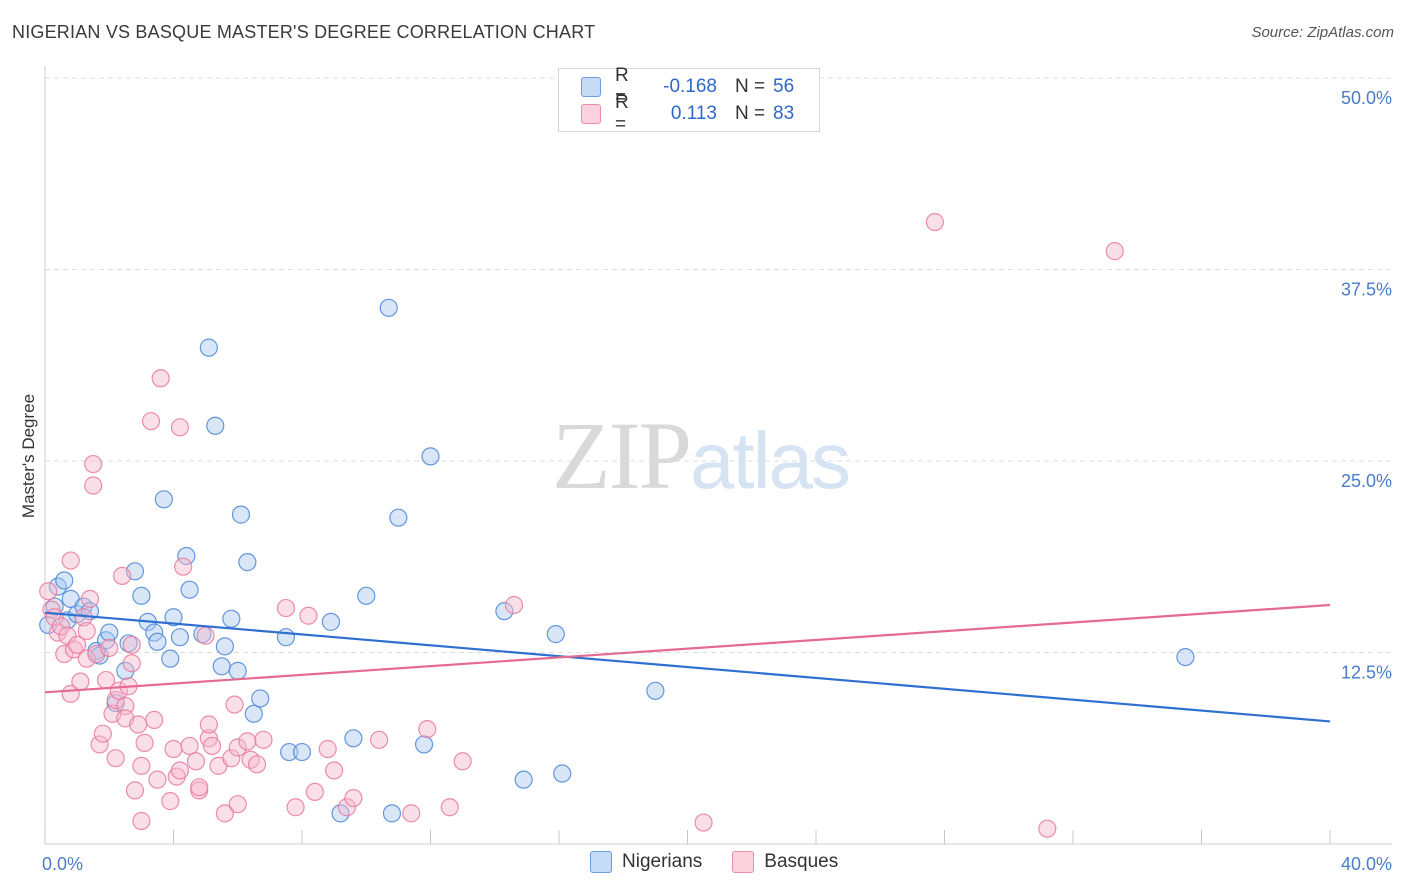 The image size is (1406, 892). What do you see at coordinates (784, 113) in the screenshot?
I see `legend-n-value: 83` at bounding box center [784, 113].